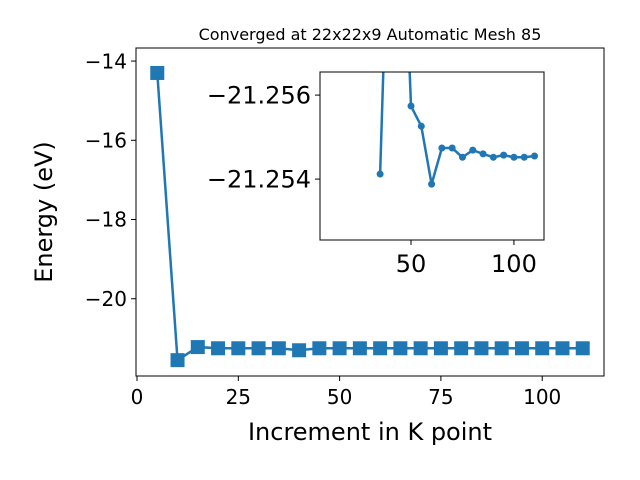 This screenshot has width=640, height=480. I want to click on chart-title: Converged at 22x22x9 Automatic Mesh 85, so click(370, 34).